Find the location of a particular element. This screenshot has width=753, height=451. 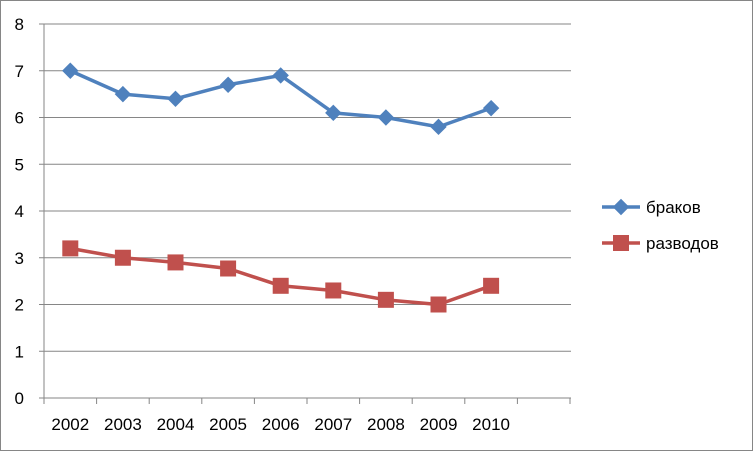

data-point-0-2009 is located at coordinates (438, 127).